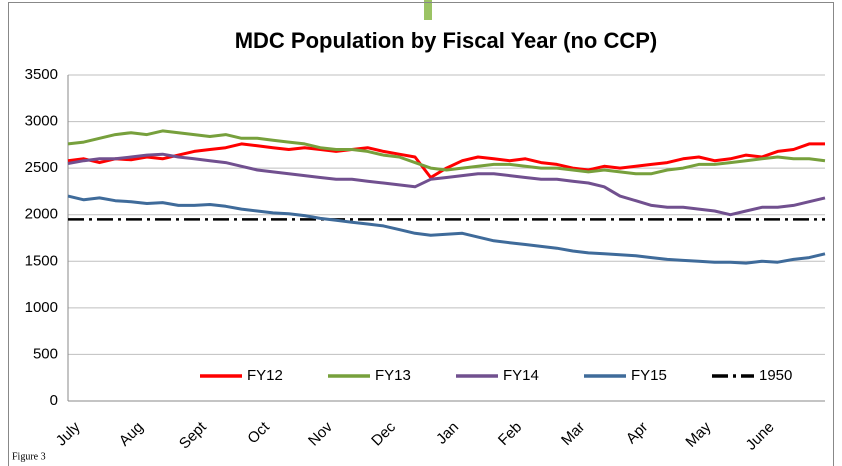  Describe the element at coordinates (258, 432) in the screenshot. I see `x-tick-label: Oct` at that location.